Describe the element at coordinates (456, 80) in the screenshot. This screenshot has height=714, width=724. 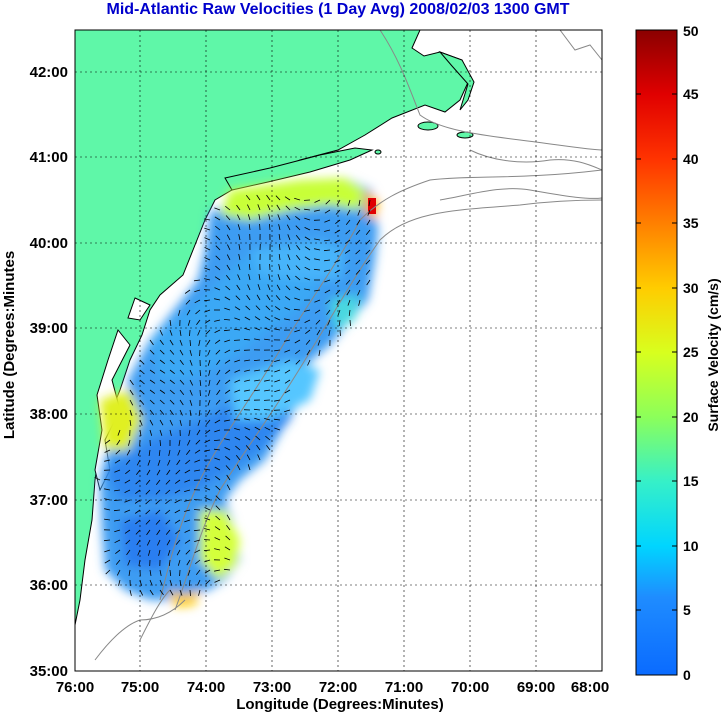
I see `cape-cod` at that location.